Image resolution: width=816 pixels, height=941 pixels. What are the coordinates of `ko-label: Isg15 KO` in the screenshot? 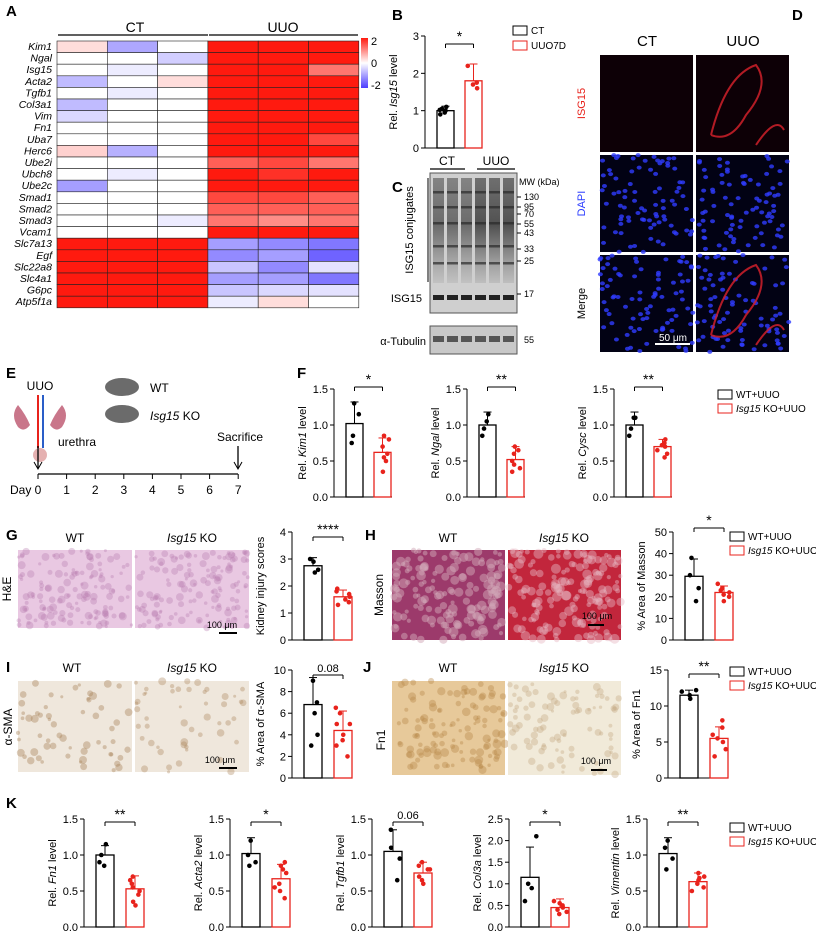 It's located at (192, 538).